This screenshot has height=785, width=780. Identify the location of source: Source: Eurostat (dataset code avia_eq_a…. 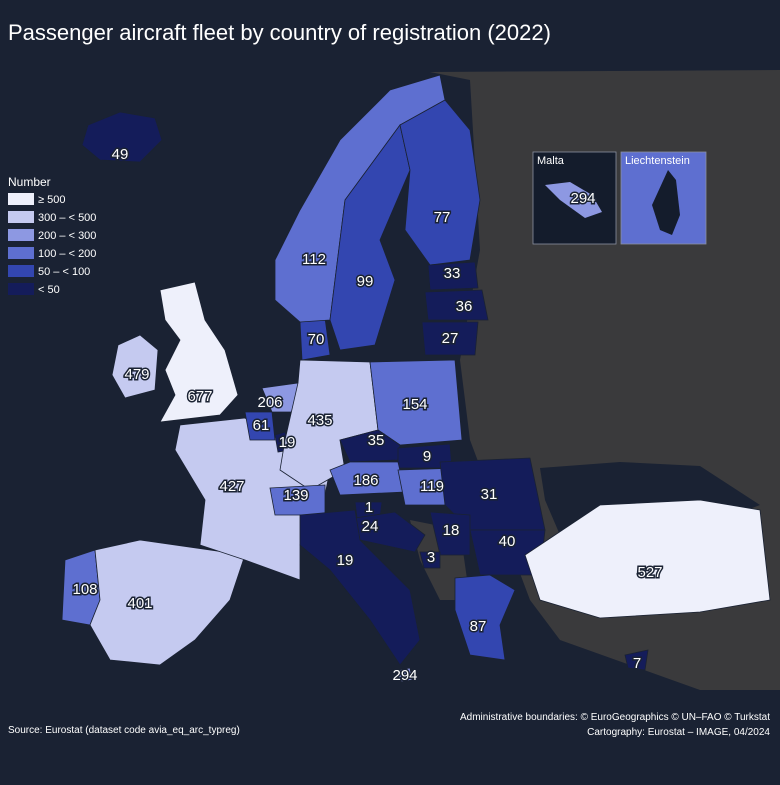
(124, 730).